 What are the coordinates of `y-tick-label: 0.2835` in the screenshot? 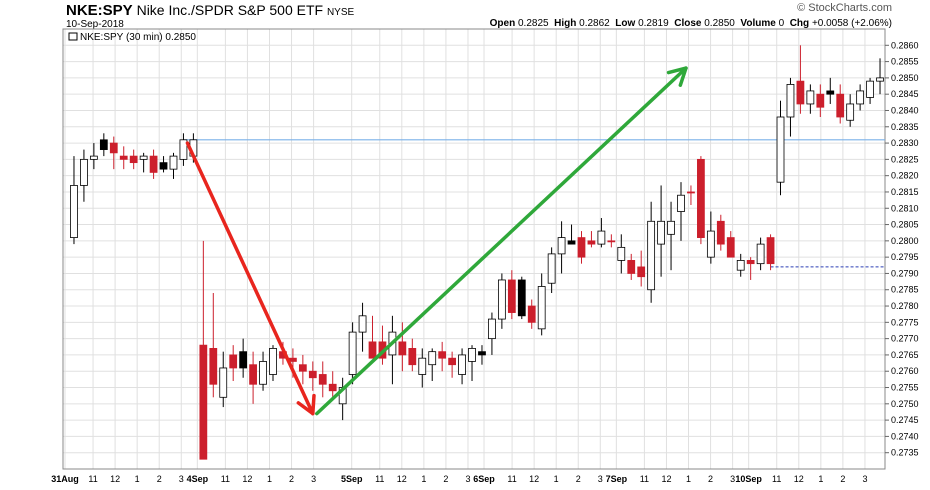 It's located at (905, 127).